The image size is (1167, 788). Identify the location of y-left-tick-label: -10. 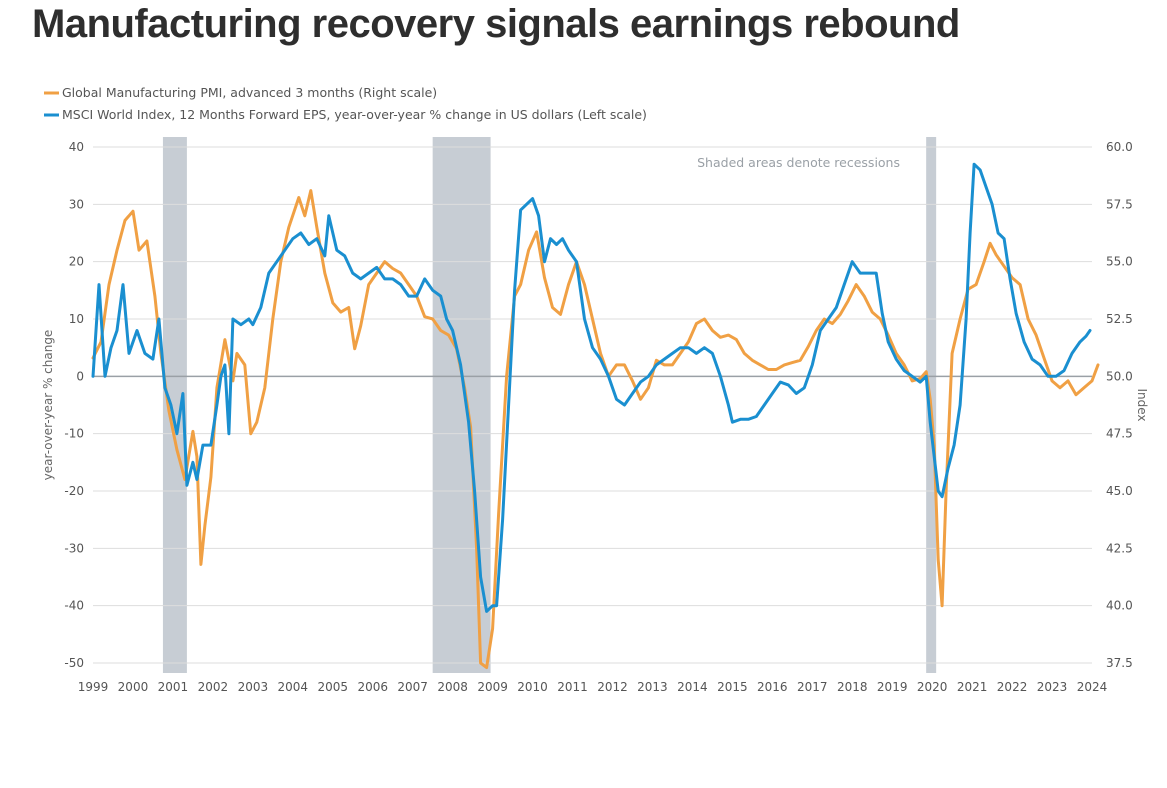
(74, 434).